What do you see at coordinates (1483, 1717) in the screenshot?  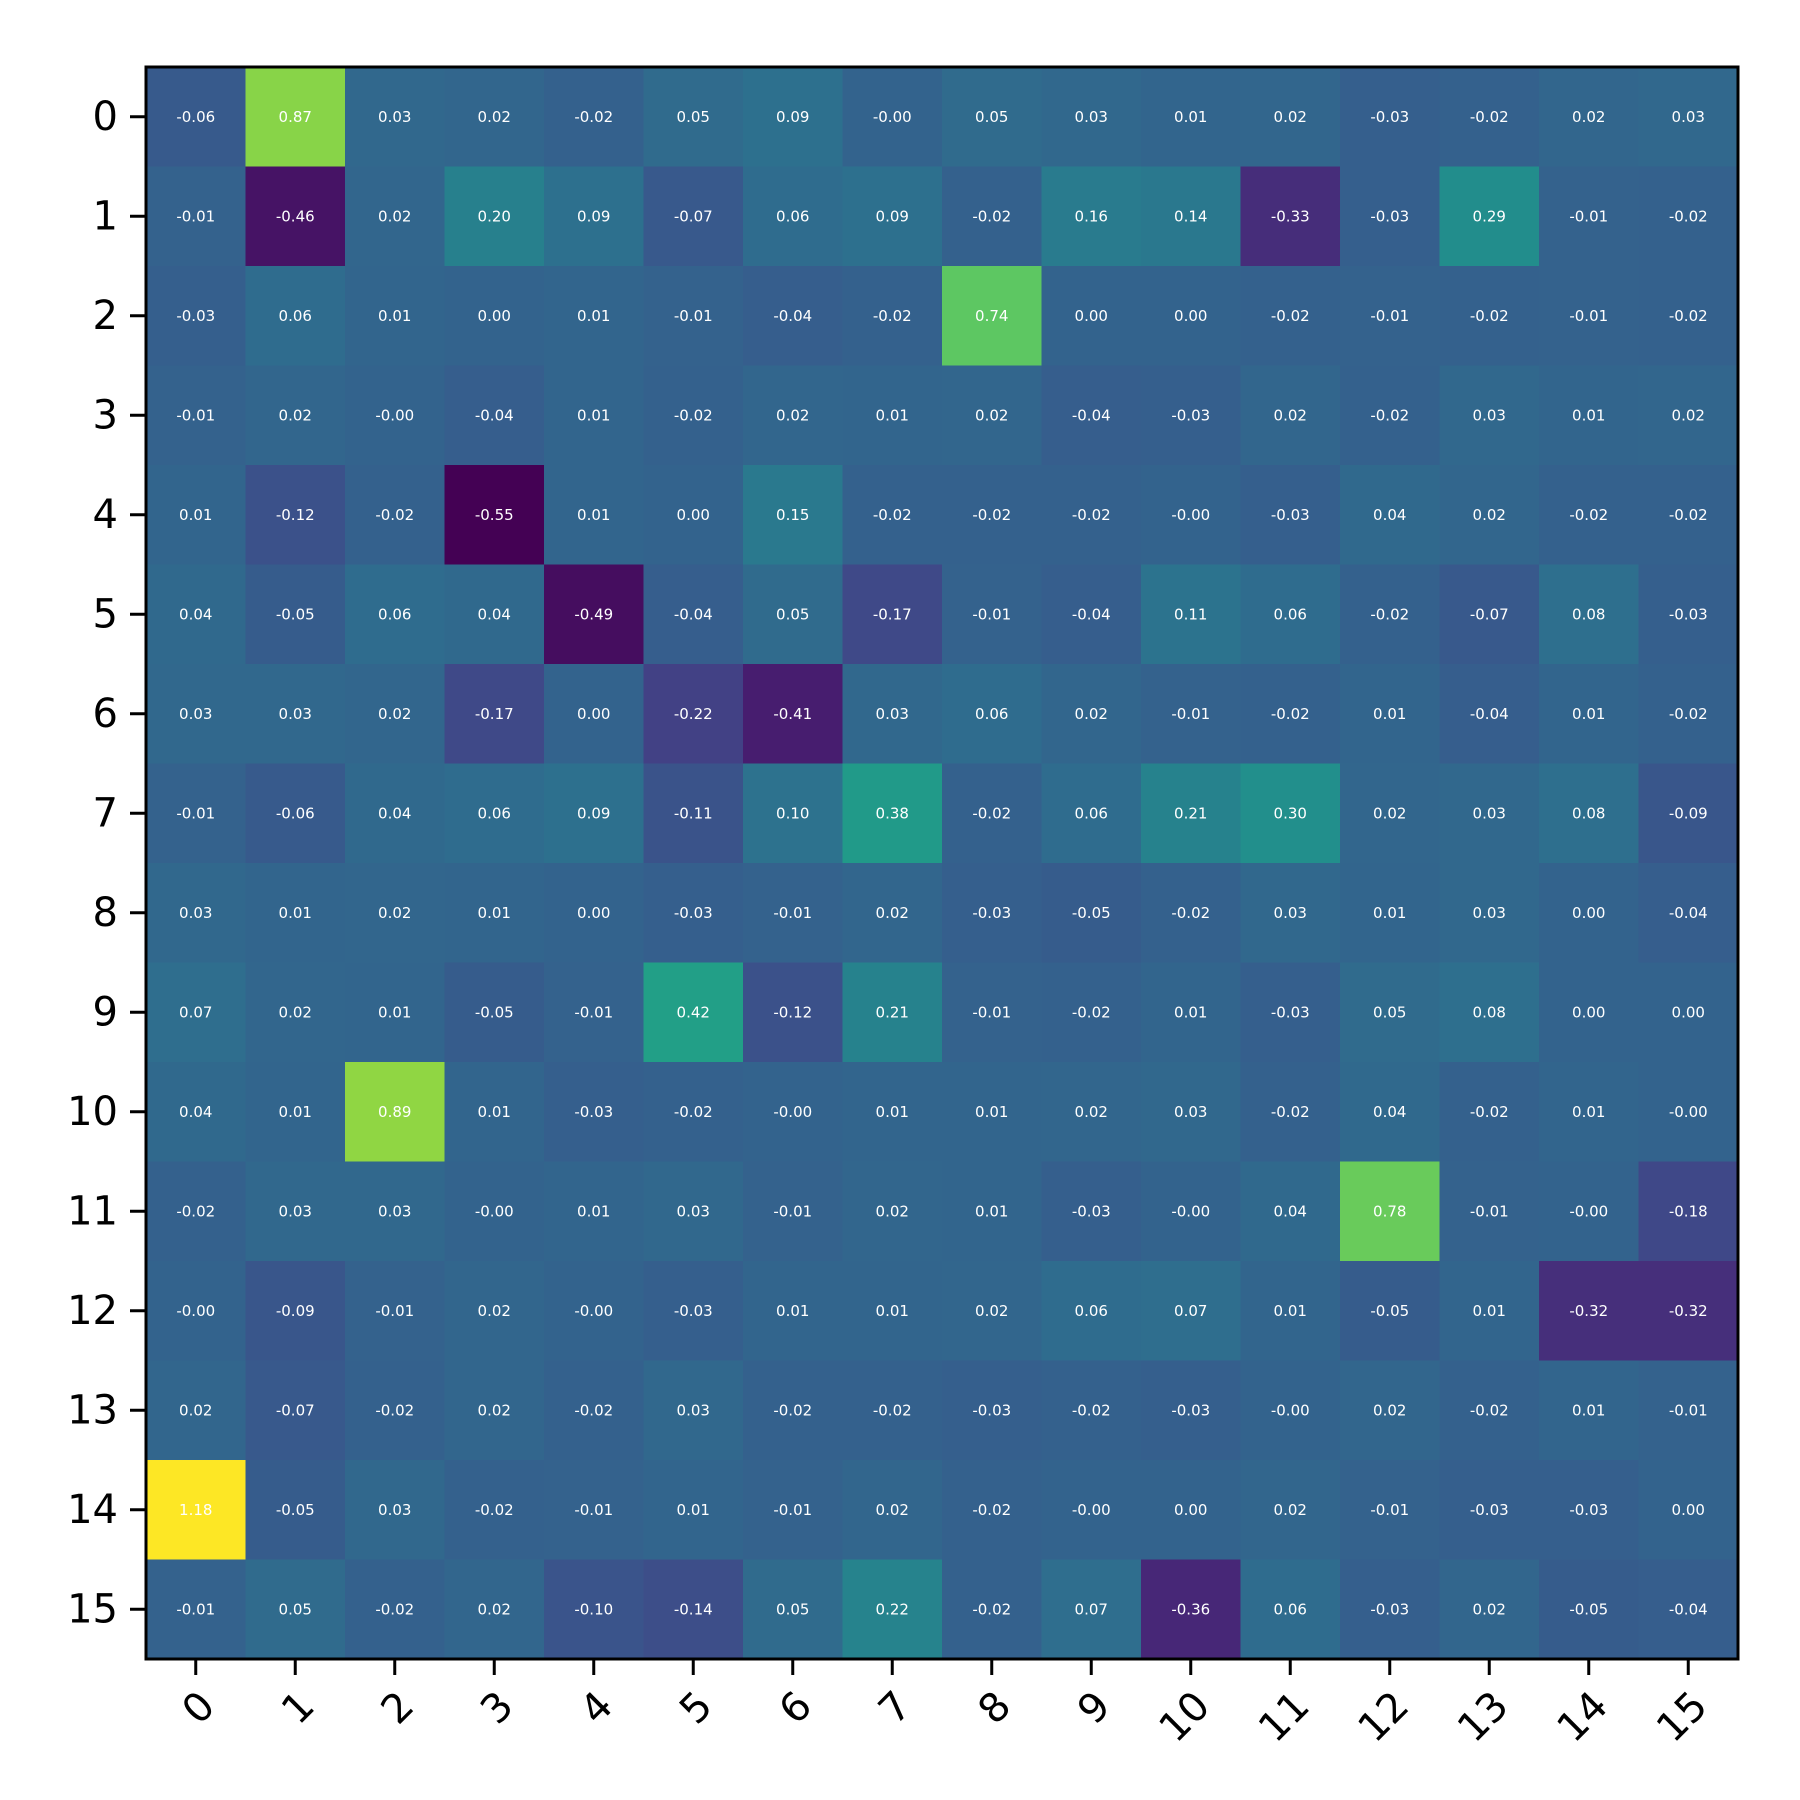 I see `x-tick-label: 13` at bounding box center [1483, 1717].